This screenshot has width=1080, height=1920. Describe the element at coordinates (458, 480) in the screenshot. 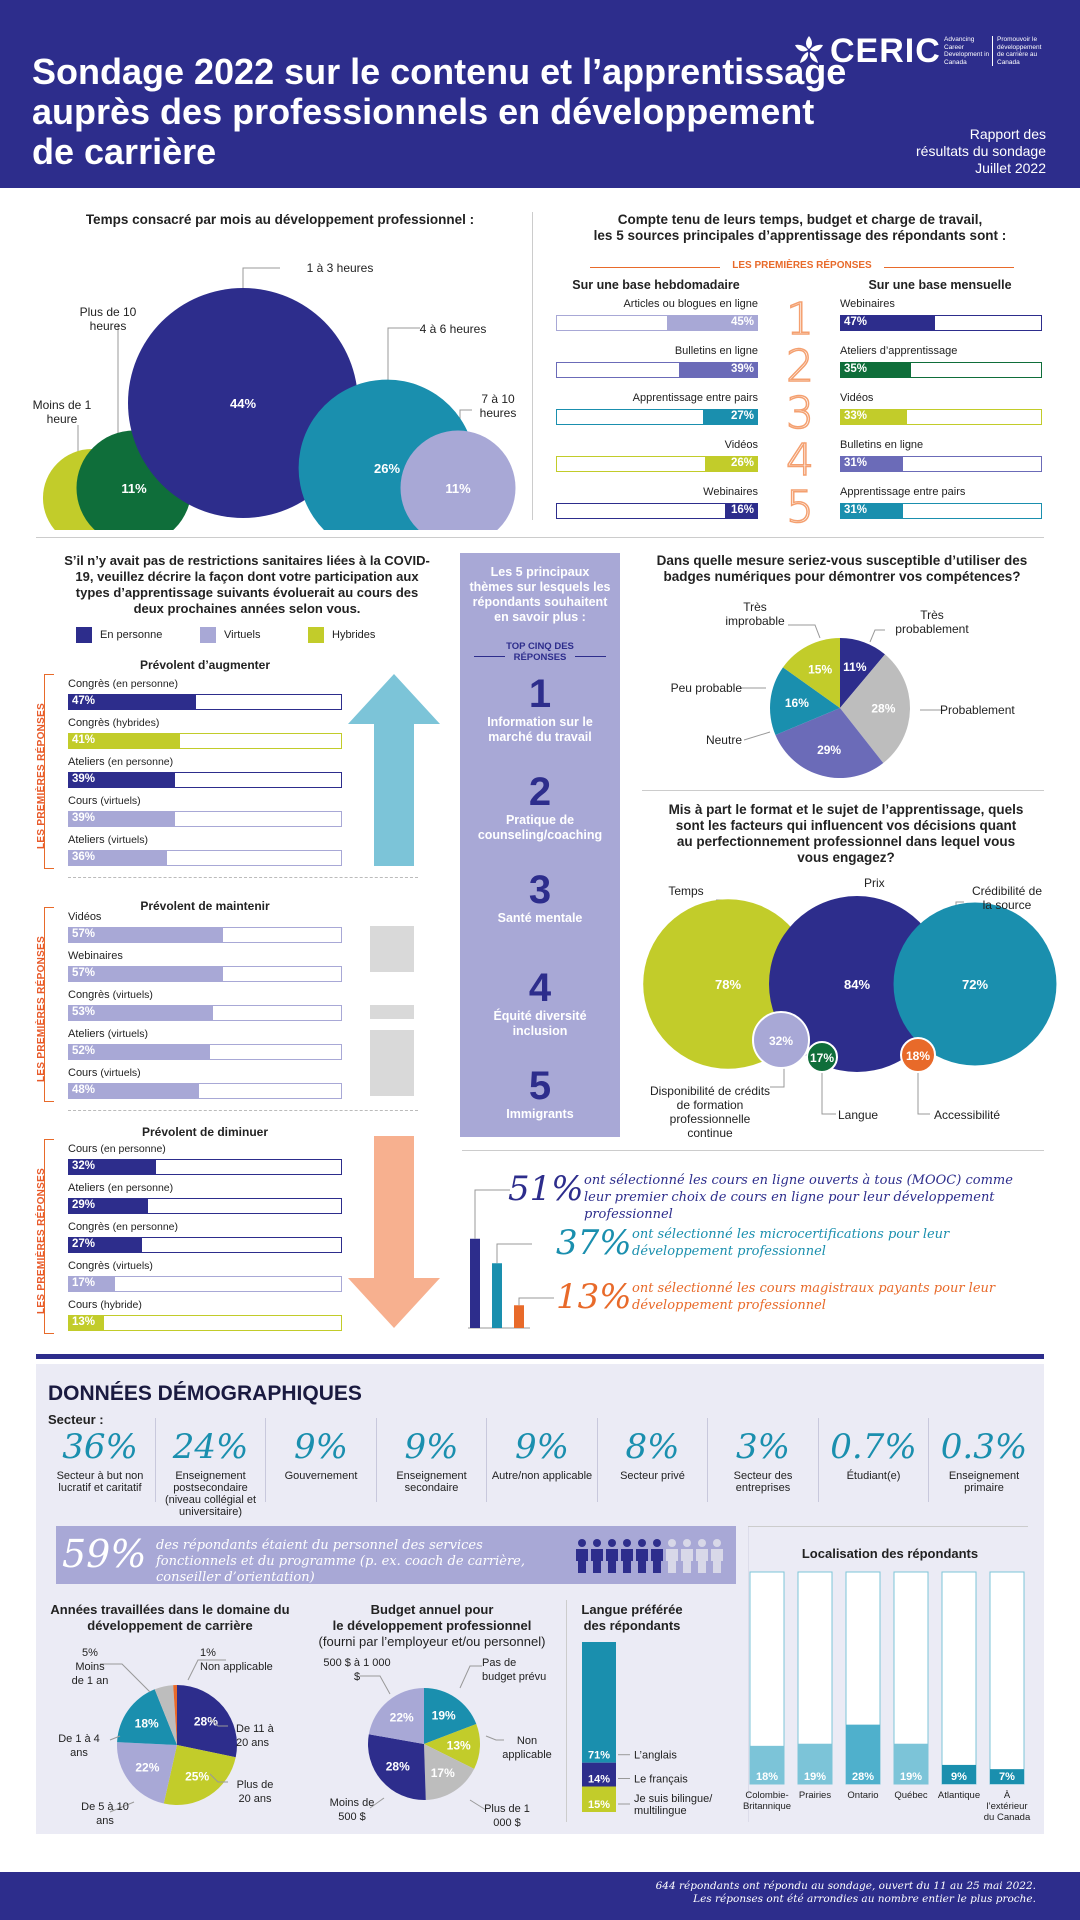

I see `time-bubble` at that location.